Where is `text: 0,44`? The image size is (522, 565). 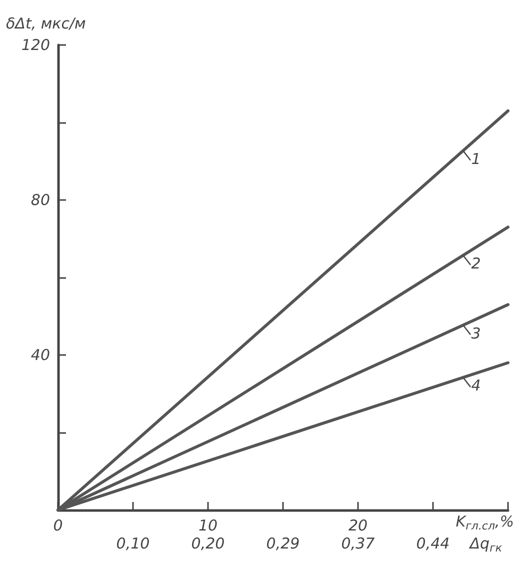
text: 0,44 is located at coordinates (433, 543).